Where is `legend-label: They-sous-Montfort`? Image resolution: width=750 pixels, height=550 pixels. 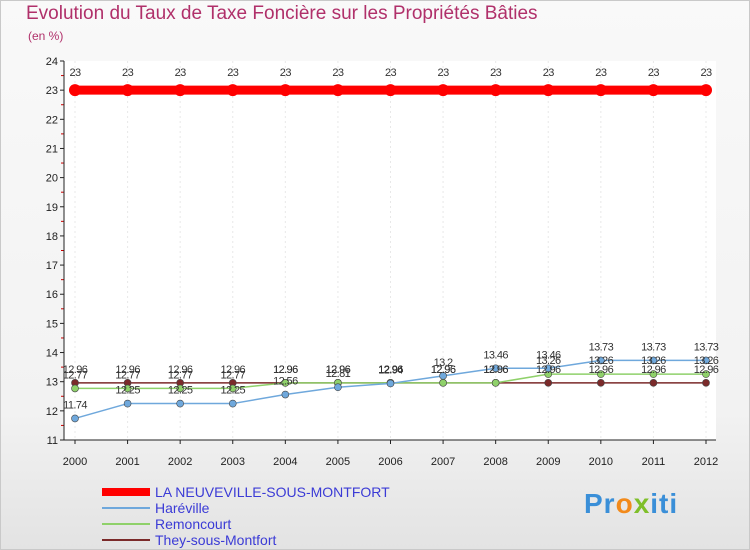
legend-label: They-sous-Montfort is located at coordinates (216, 540).